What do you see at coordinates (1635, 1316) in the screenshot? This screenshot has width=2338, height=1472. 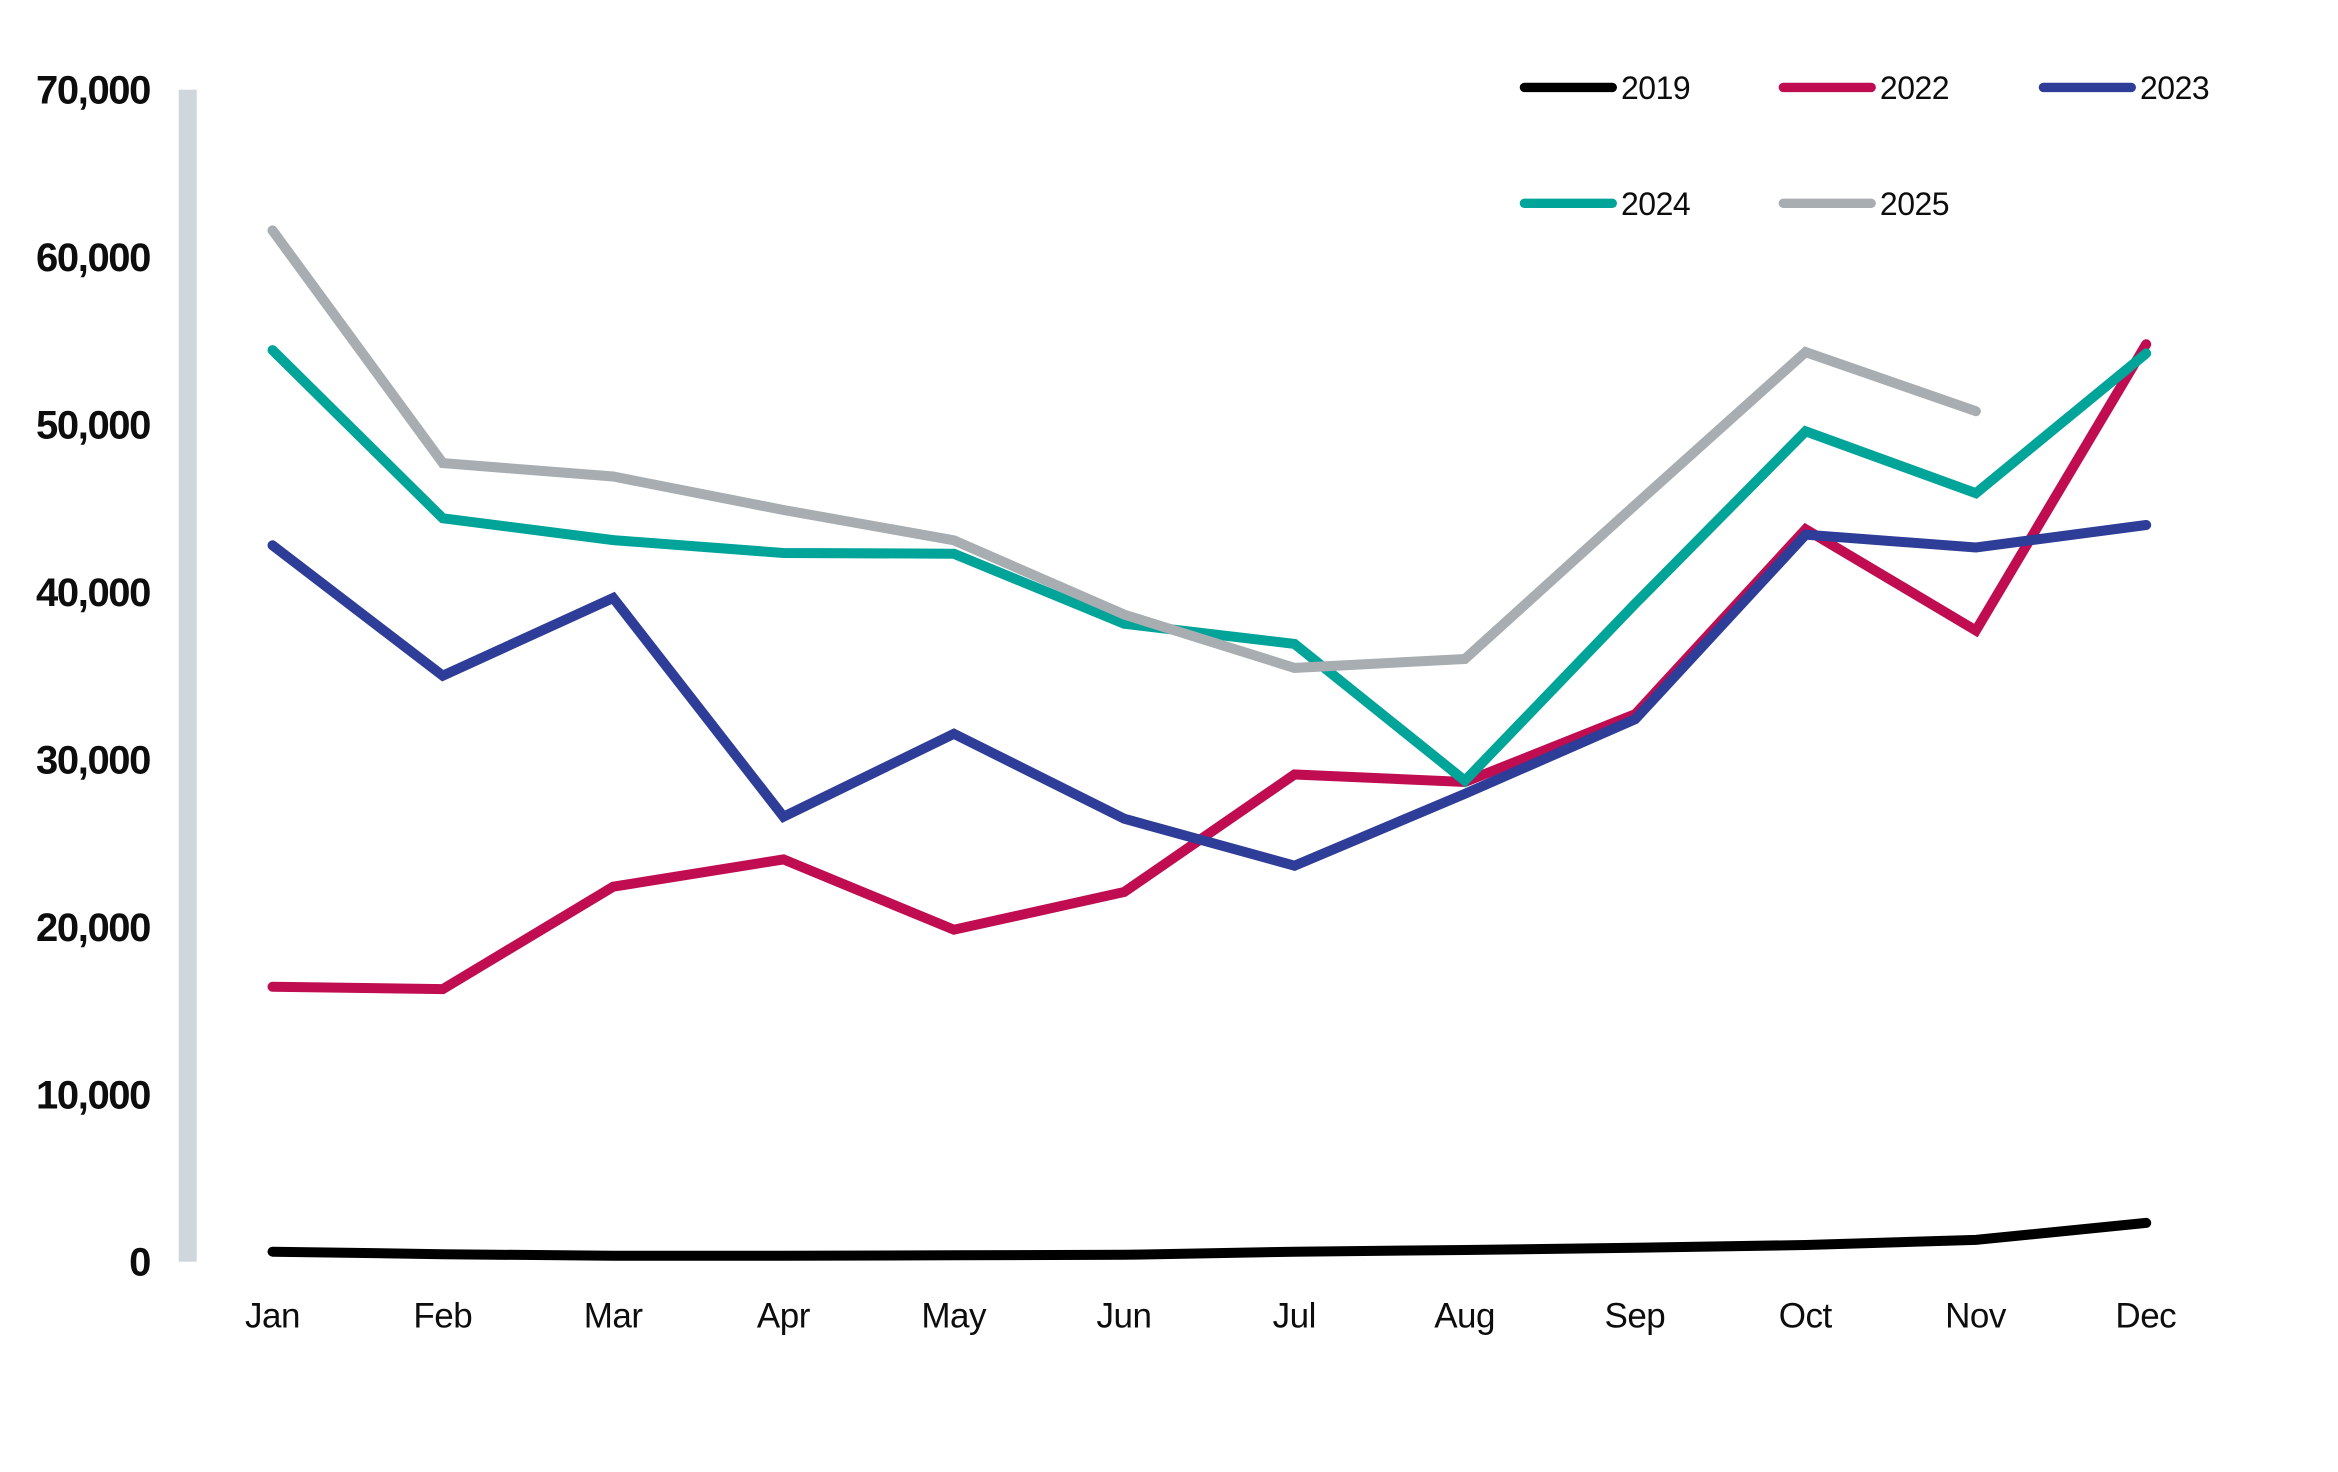 I see `svg-text: Sep` at bounding box center [1635, 1316].